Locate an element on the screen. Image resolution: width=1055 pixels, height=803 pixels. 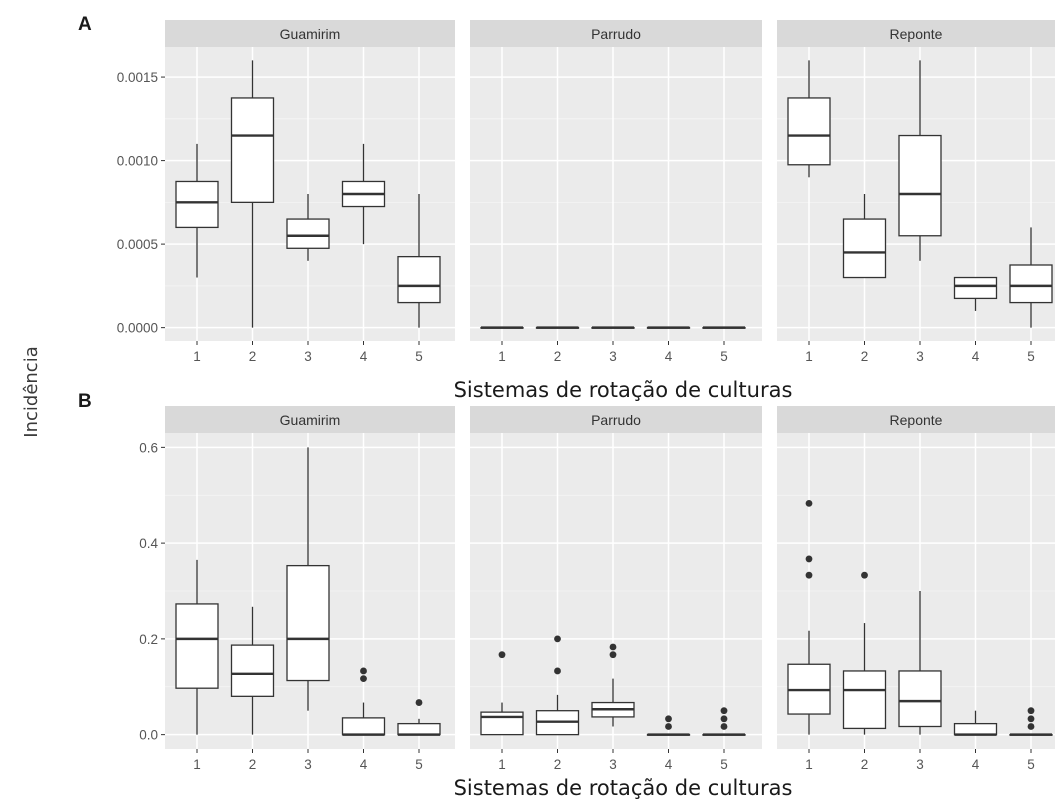
facet-guamirim-a: Guamirim 1 2 3 4 5 is located at coordinates (310, 192).